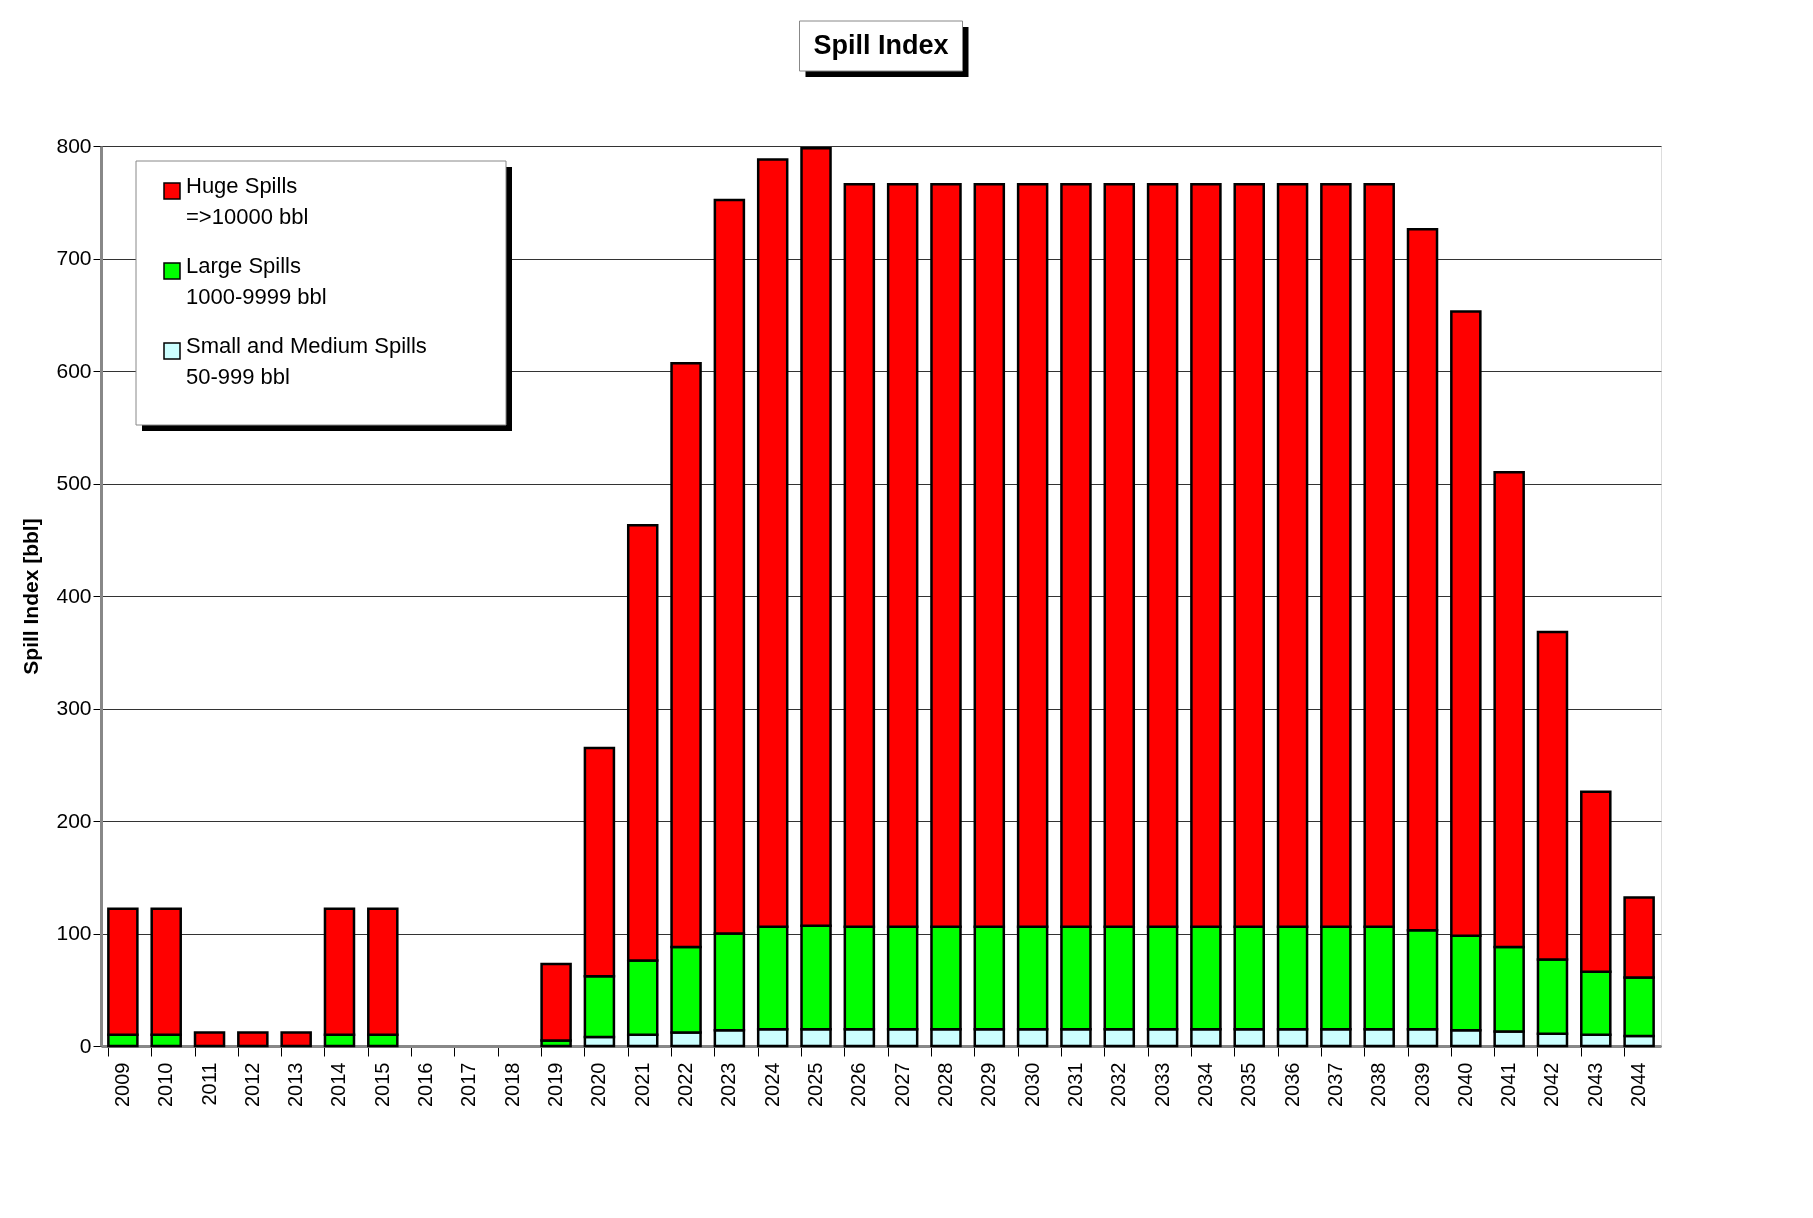 This screenshot has height=1218, width=1813. I want to click on y-tick-label: 500, so click(74, 482).